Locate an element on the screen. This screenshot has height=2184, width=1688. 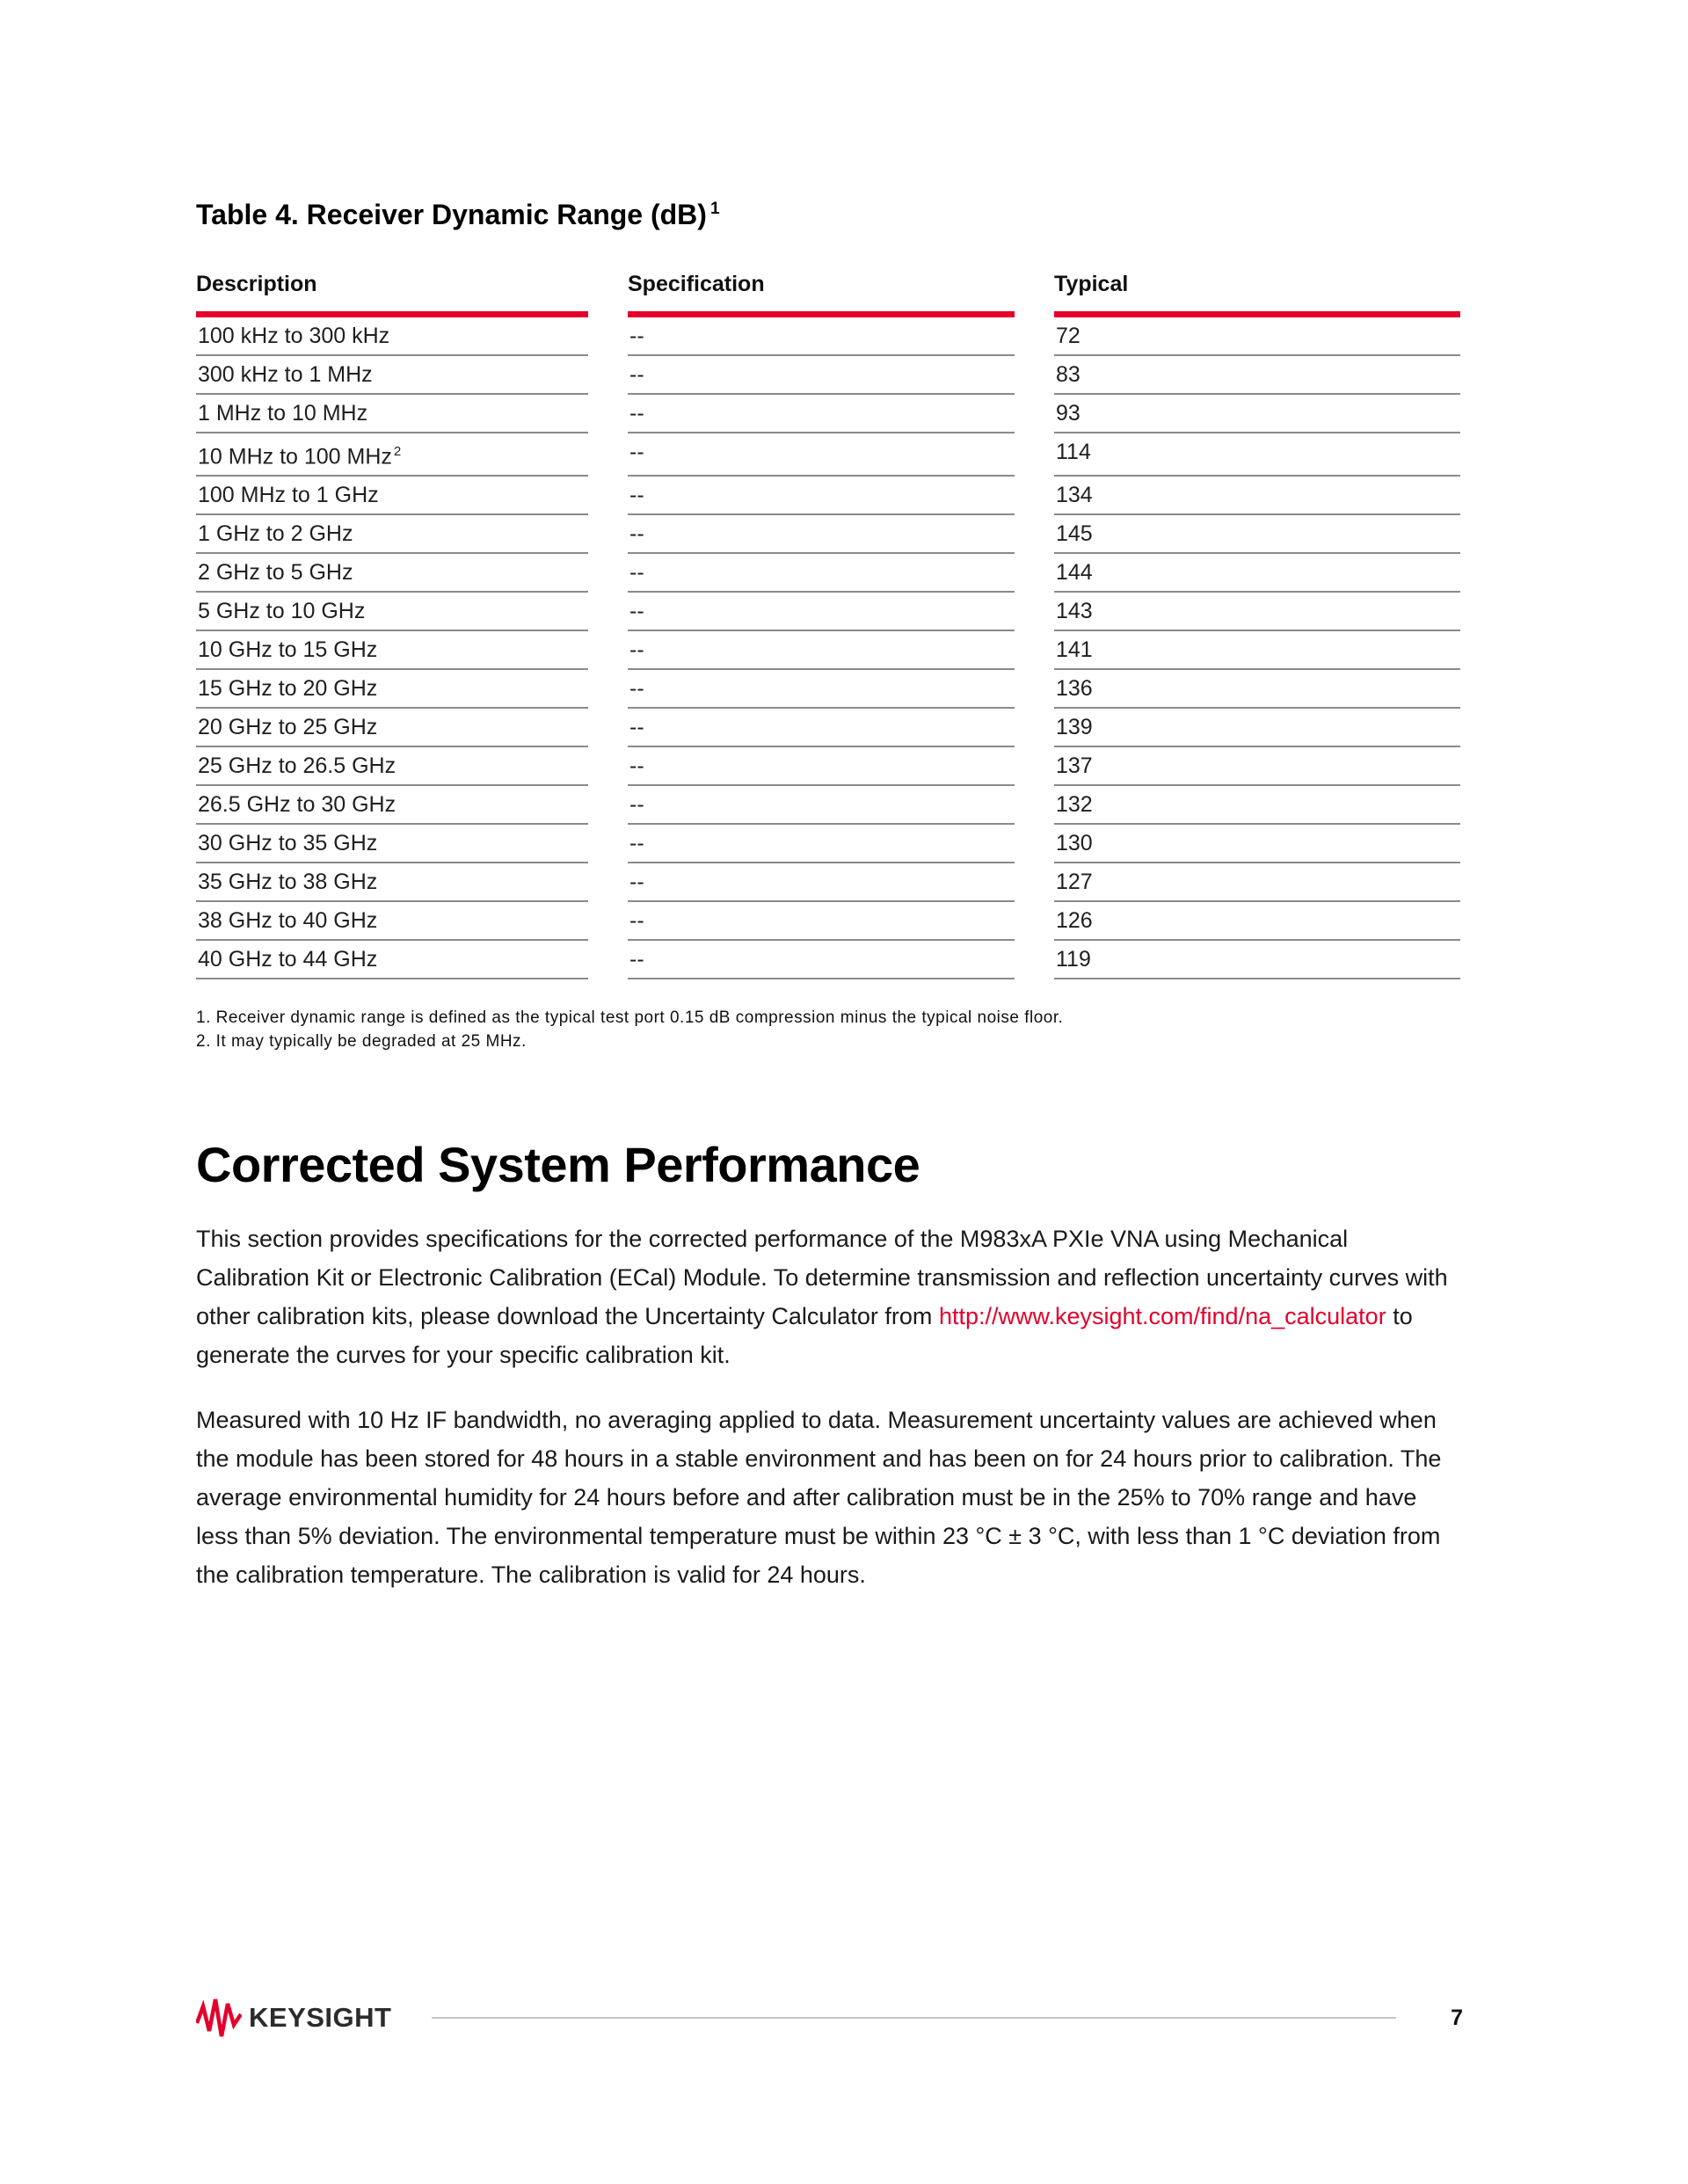
cell-description: 20 GHz to 25 GHz is located at coordinates (392, 728).